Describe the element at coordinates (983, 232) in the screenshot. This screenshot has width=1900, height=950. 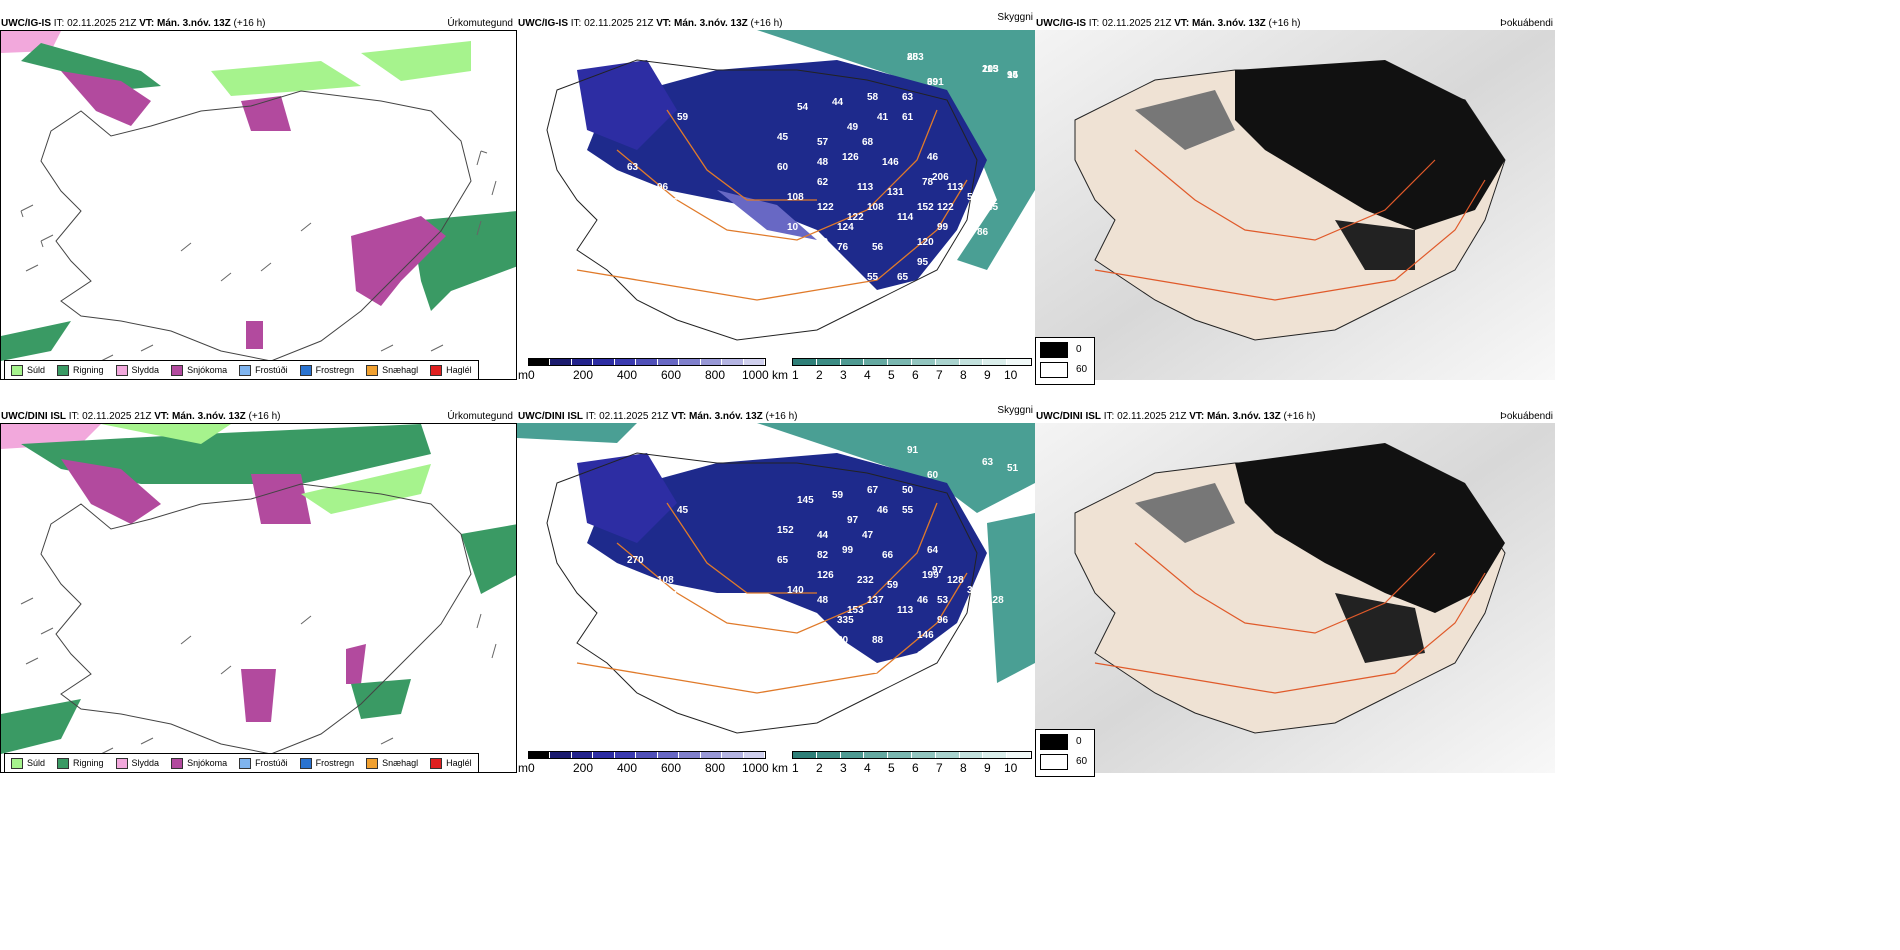
I see `visibility-value-label: 86` at that location.